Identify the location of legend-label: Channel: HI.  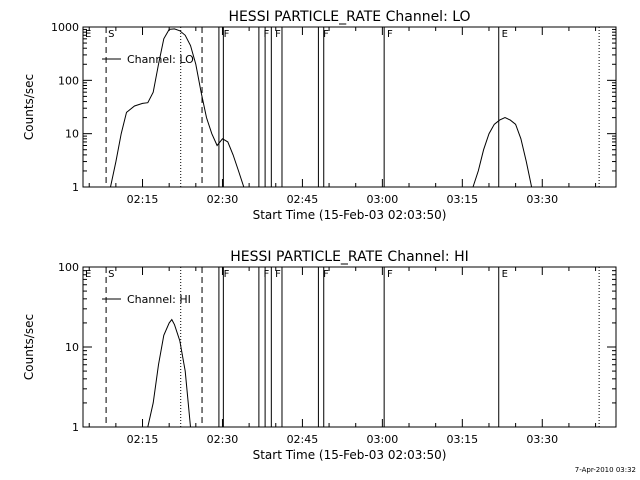
(159, 299).